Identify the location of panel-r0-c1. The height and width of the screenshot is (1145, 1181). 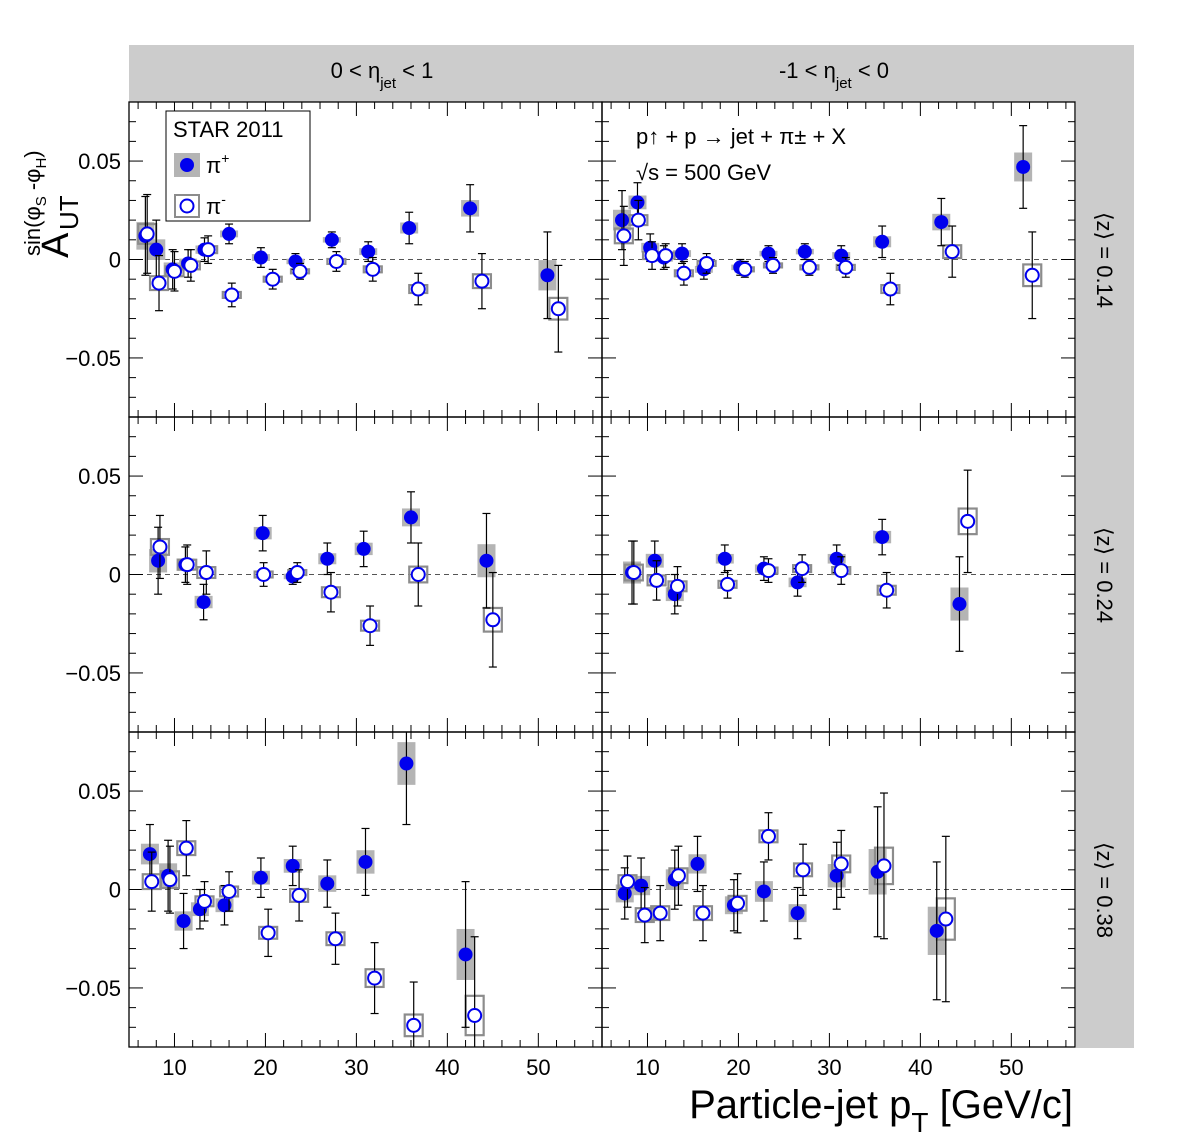
(838, 259).